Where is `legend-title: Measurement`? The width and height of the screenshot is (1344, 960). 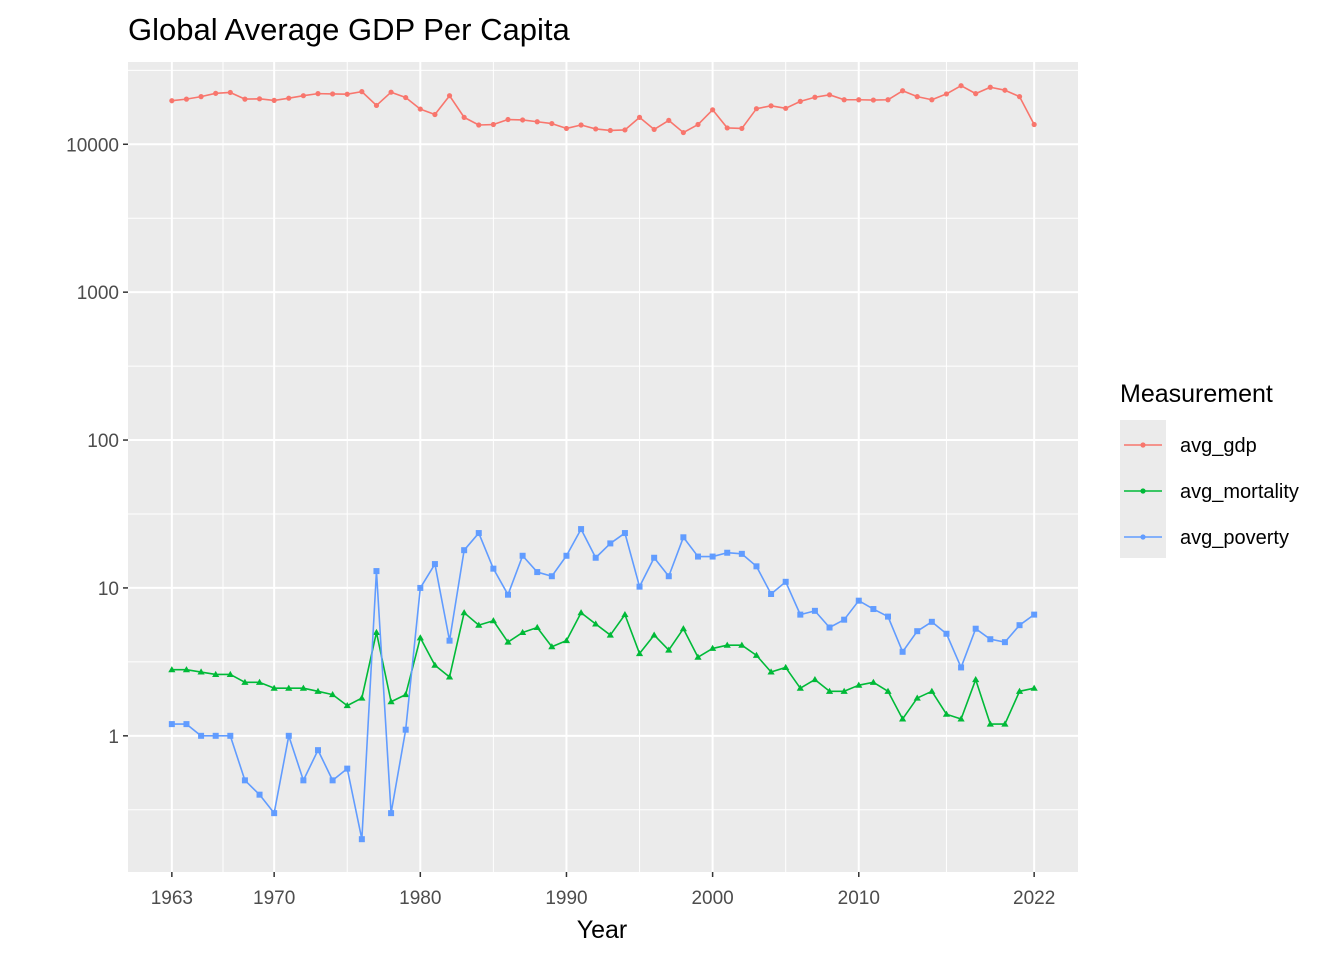 legend-title: Measurement is located at coordinates (1196, 394).